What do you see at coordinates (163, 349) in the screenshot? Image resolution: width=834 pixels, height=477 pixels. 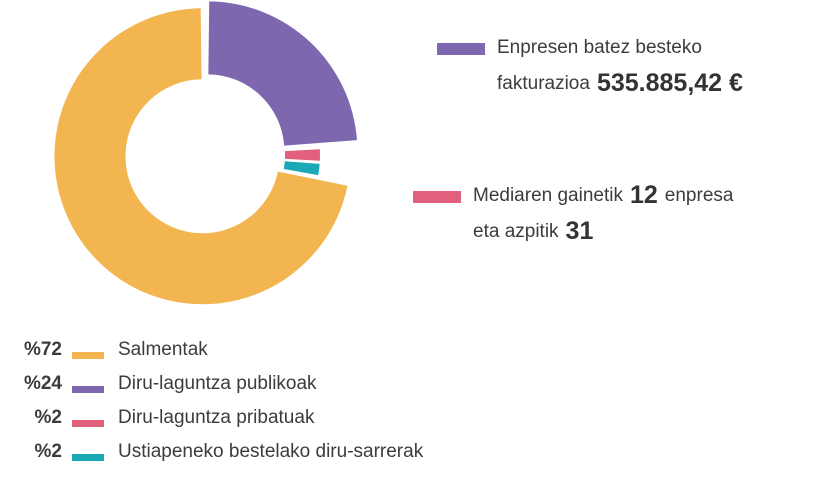 I see `legend-label: Salmentak` at bounding box center [163, 349].